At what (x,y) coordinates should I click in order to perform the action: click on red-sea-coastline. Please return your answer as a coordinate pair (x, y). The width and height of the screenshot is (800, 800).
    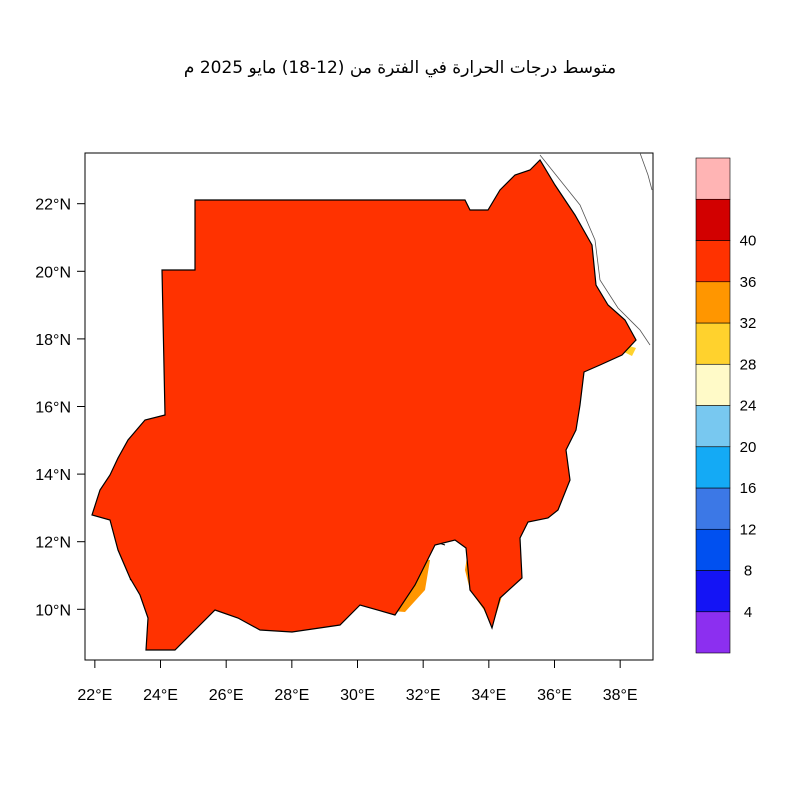
    Looking at the image, I should click on (595, 250).